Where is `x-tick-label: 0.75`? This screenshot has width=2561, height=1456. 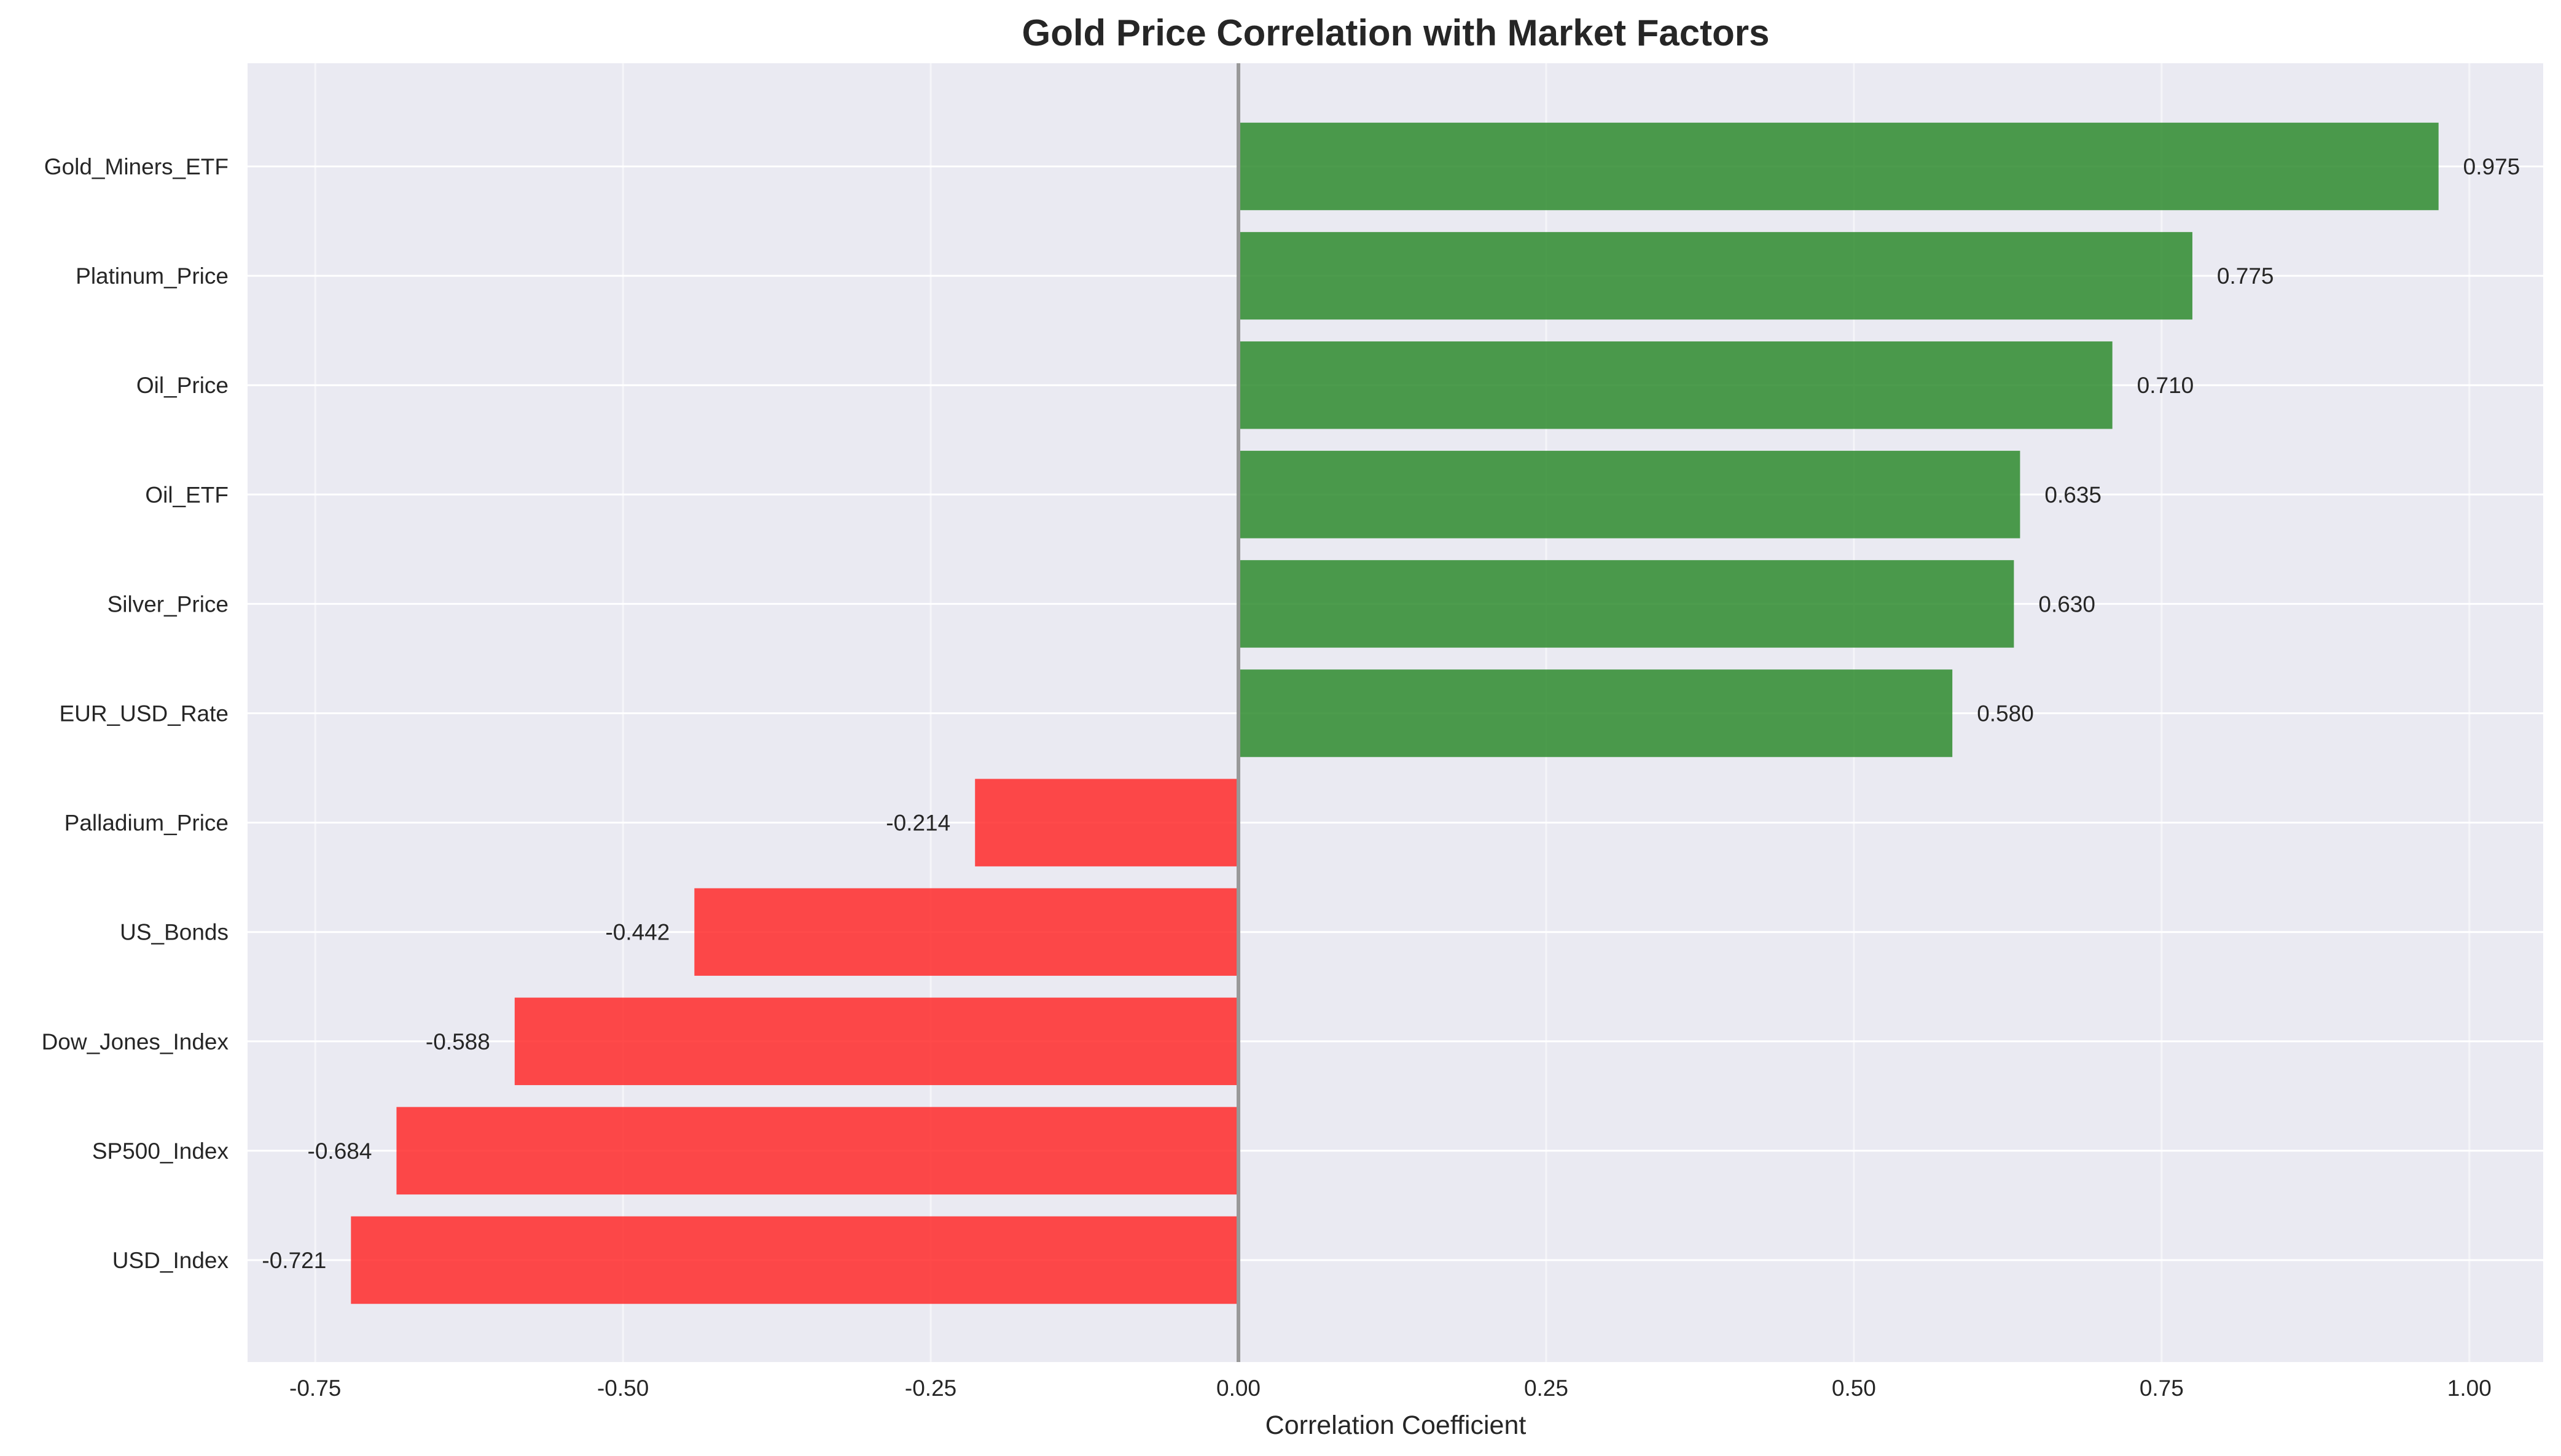 x-tick-label: 0.75 is located at coordinates (2162, 1388).